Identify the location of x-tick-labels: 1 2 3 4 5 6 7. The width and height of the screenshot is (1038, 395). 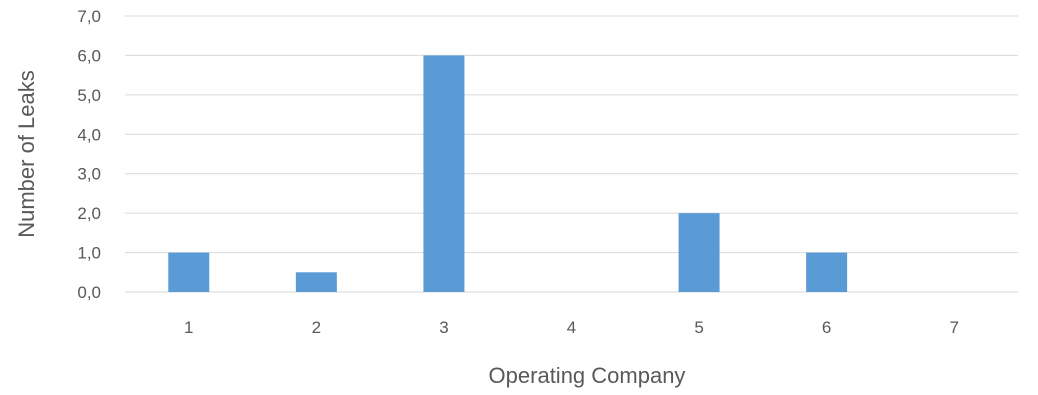
(571, 327).